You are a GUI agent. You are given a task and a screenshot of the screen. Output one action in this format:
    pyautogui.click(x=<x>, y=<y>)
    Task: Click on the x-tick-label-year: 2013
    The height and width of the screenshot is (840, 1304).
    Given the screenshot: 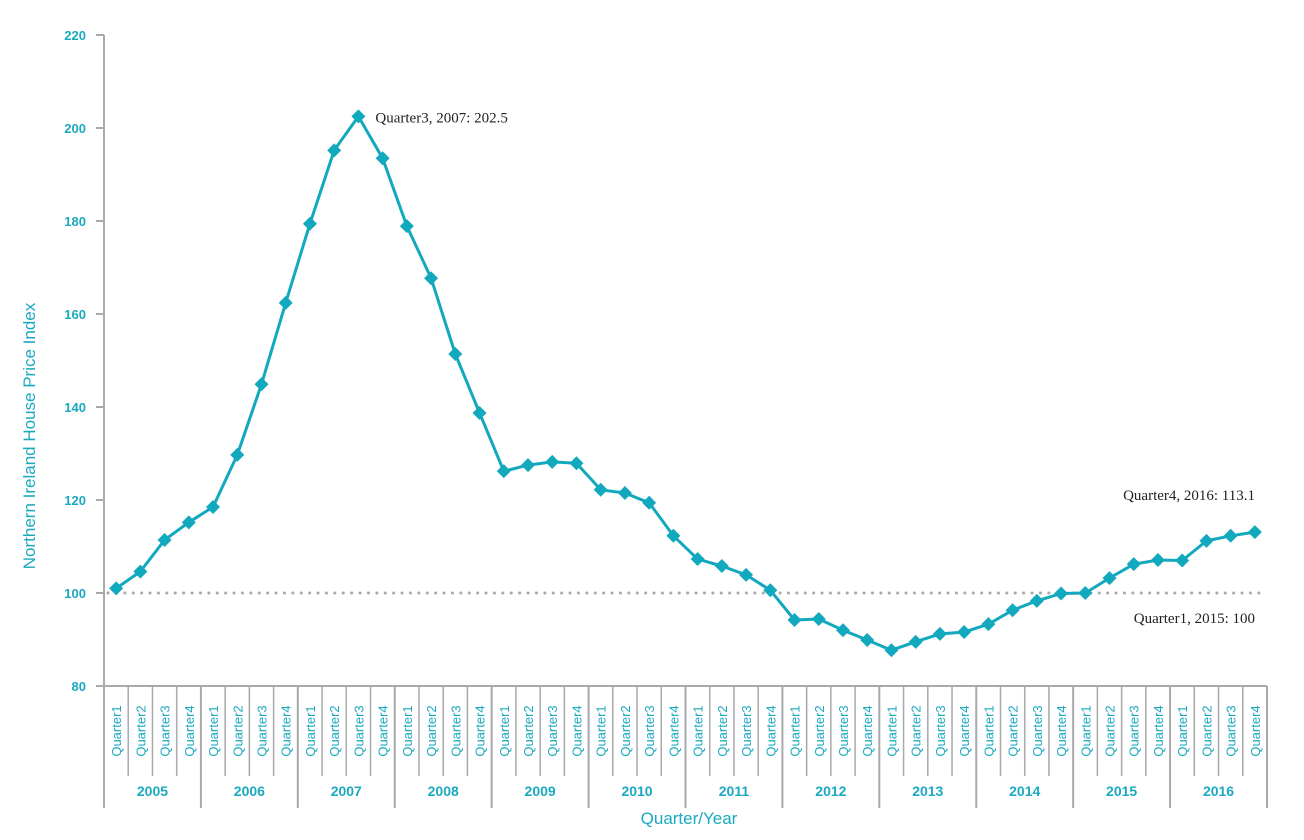 What is the action you would take?
    pyautogui.click(x=927, y=791)
    